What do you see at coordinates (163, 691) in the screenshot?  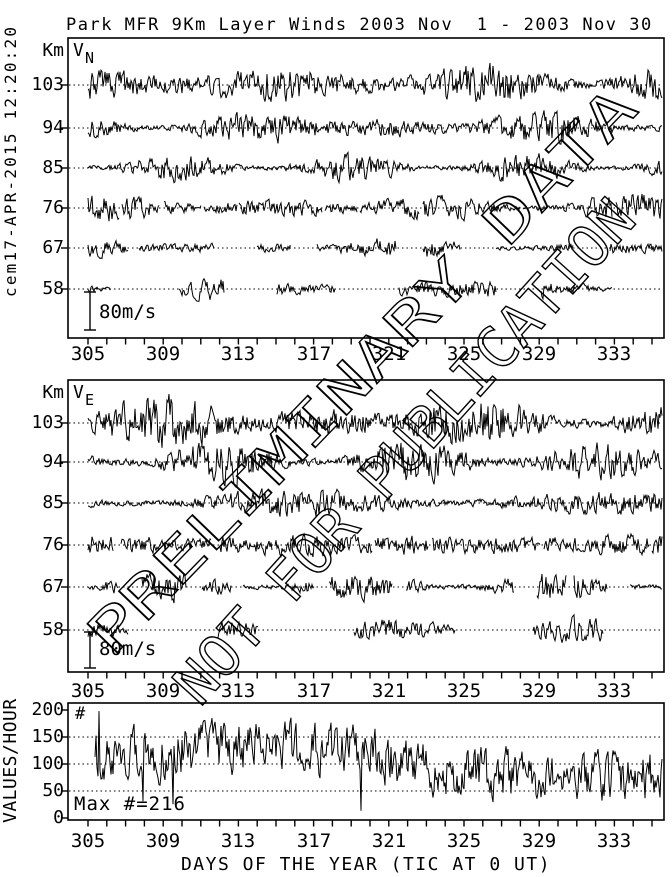 I see `panel2-xtick-309: 309` at bounding box center [163, 691].